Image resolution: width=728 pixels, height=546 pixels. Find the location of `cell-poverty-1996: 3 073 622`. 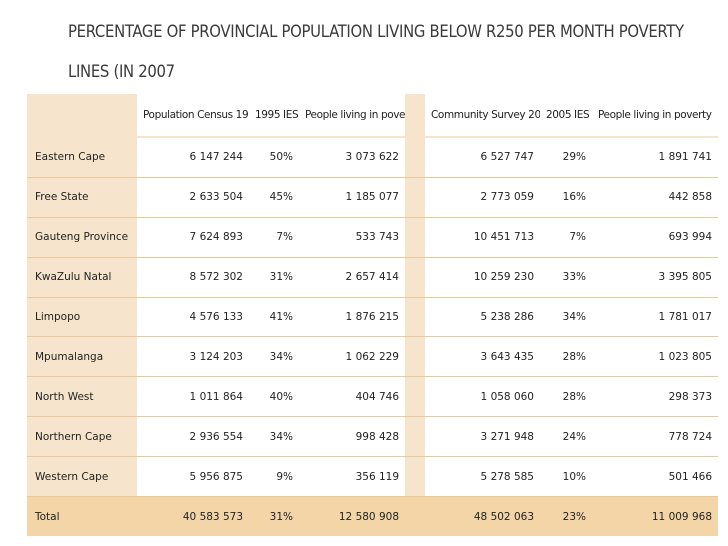

cell-poverty-1996: 3 073 622 is located at coordinates (352, 157).